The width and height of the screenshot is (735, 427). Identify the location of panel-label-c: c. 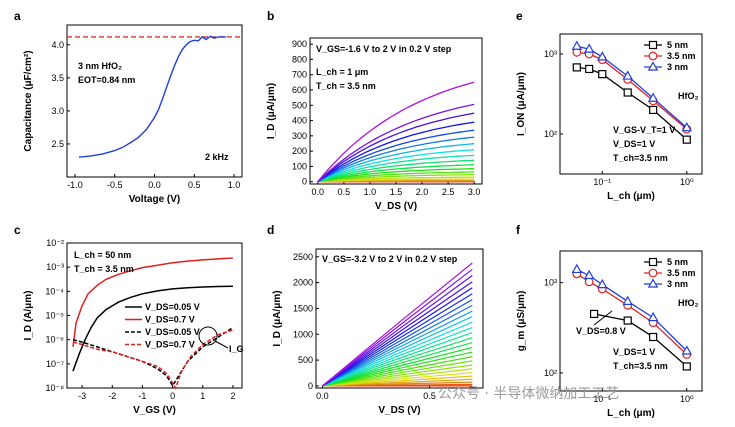
(17, 230).